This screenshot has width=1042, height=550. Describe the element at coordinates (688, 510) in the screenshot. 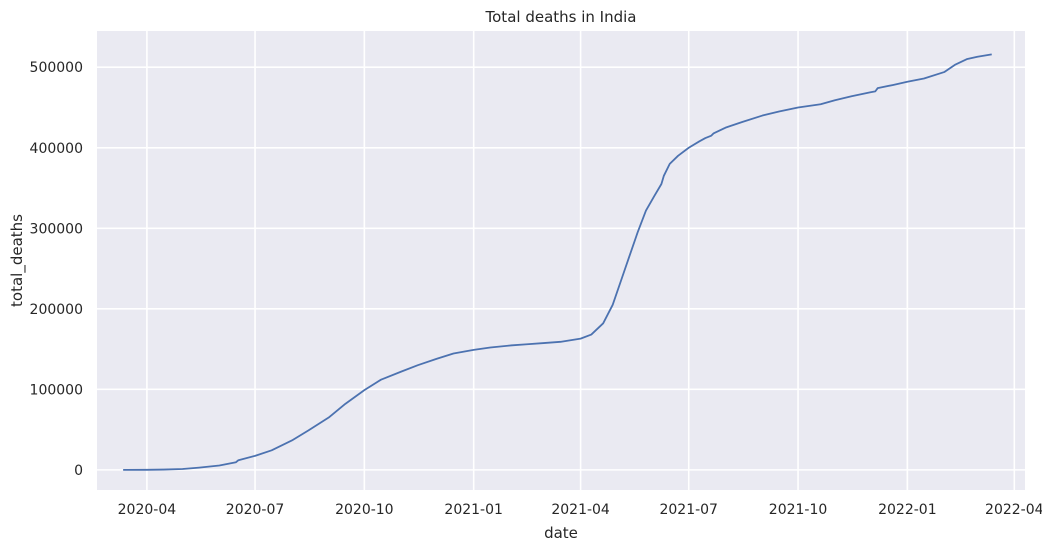

I see `x-tick-label: 2021-07` at that location.